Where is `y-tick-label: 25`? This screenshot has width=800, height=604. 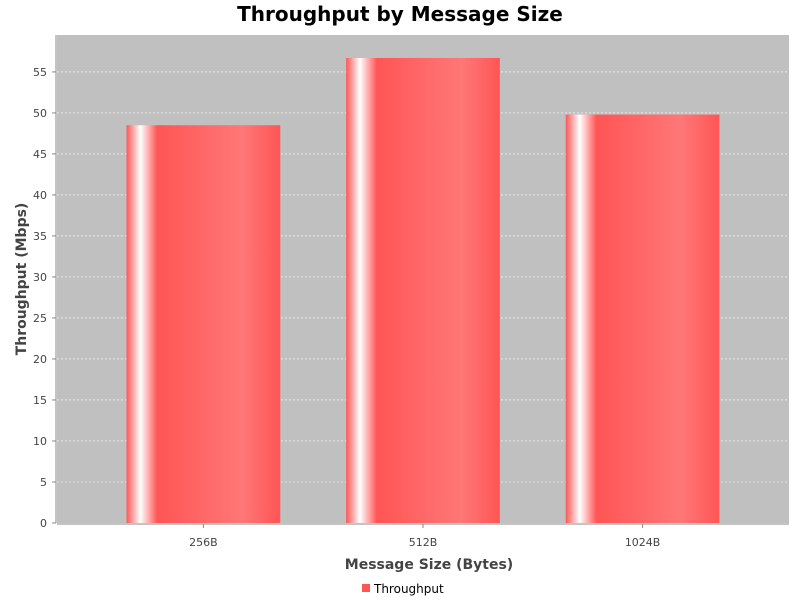 y-tick-label: 25 is located at coordinates (40, 318).